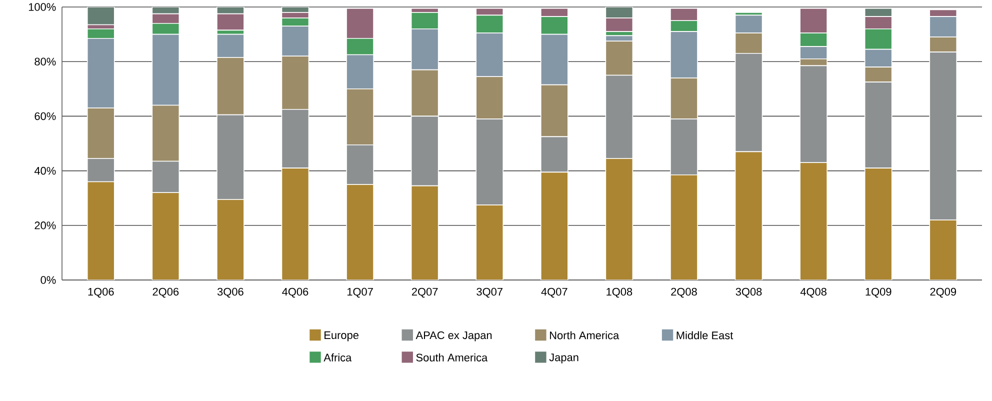  Describe the element at coordinates (813, 293) in the screenshot. I see `x-tick-label: 4Q08` at that location.